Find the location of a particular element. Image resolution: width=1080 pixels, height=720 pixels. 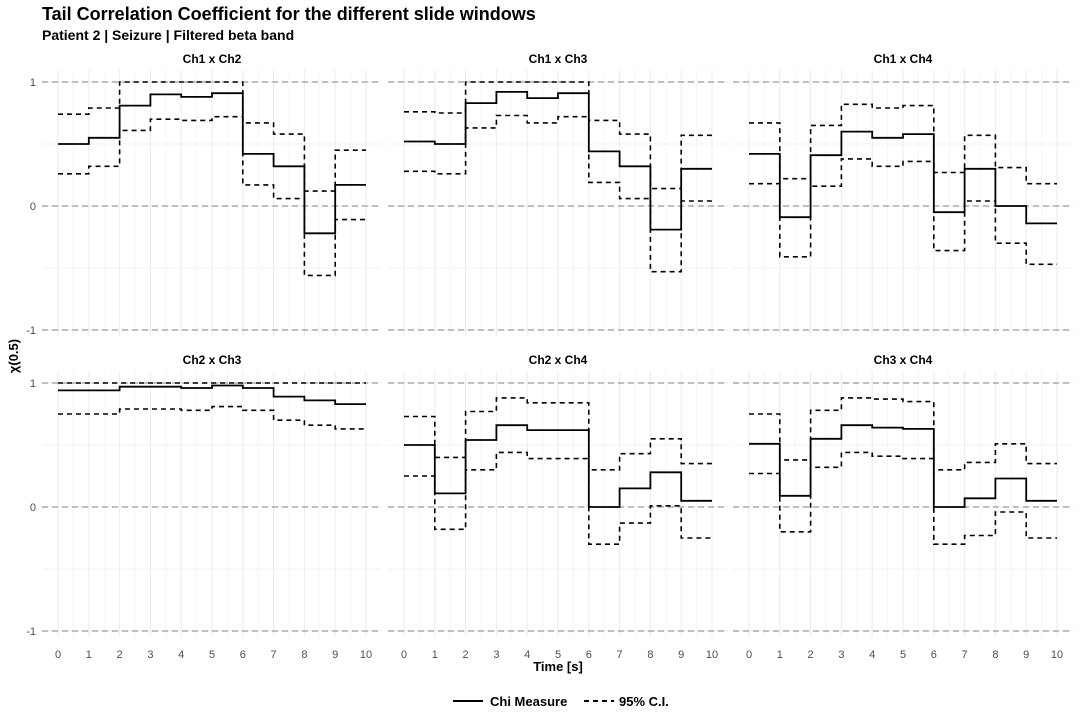

panel-ch1-x-ch2: Ch1 x Ch2 1 0 -1 is located at coordinates (204, 194).